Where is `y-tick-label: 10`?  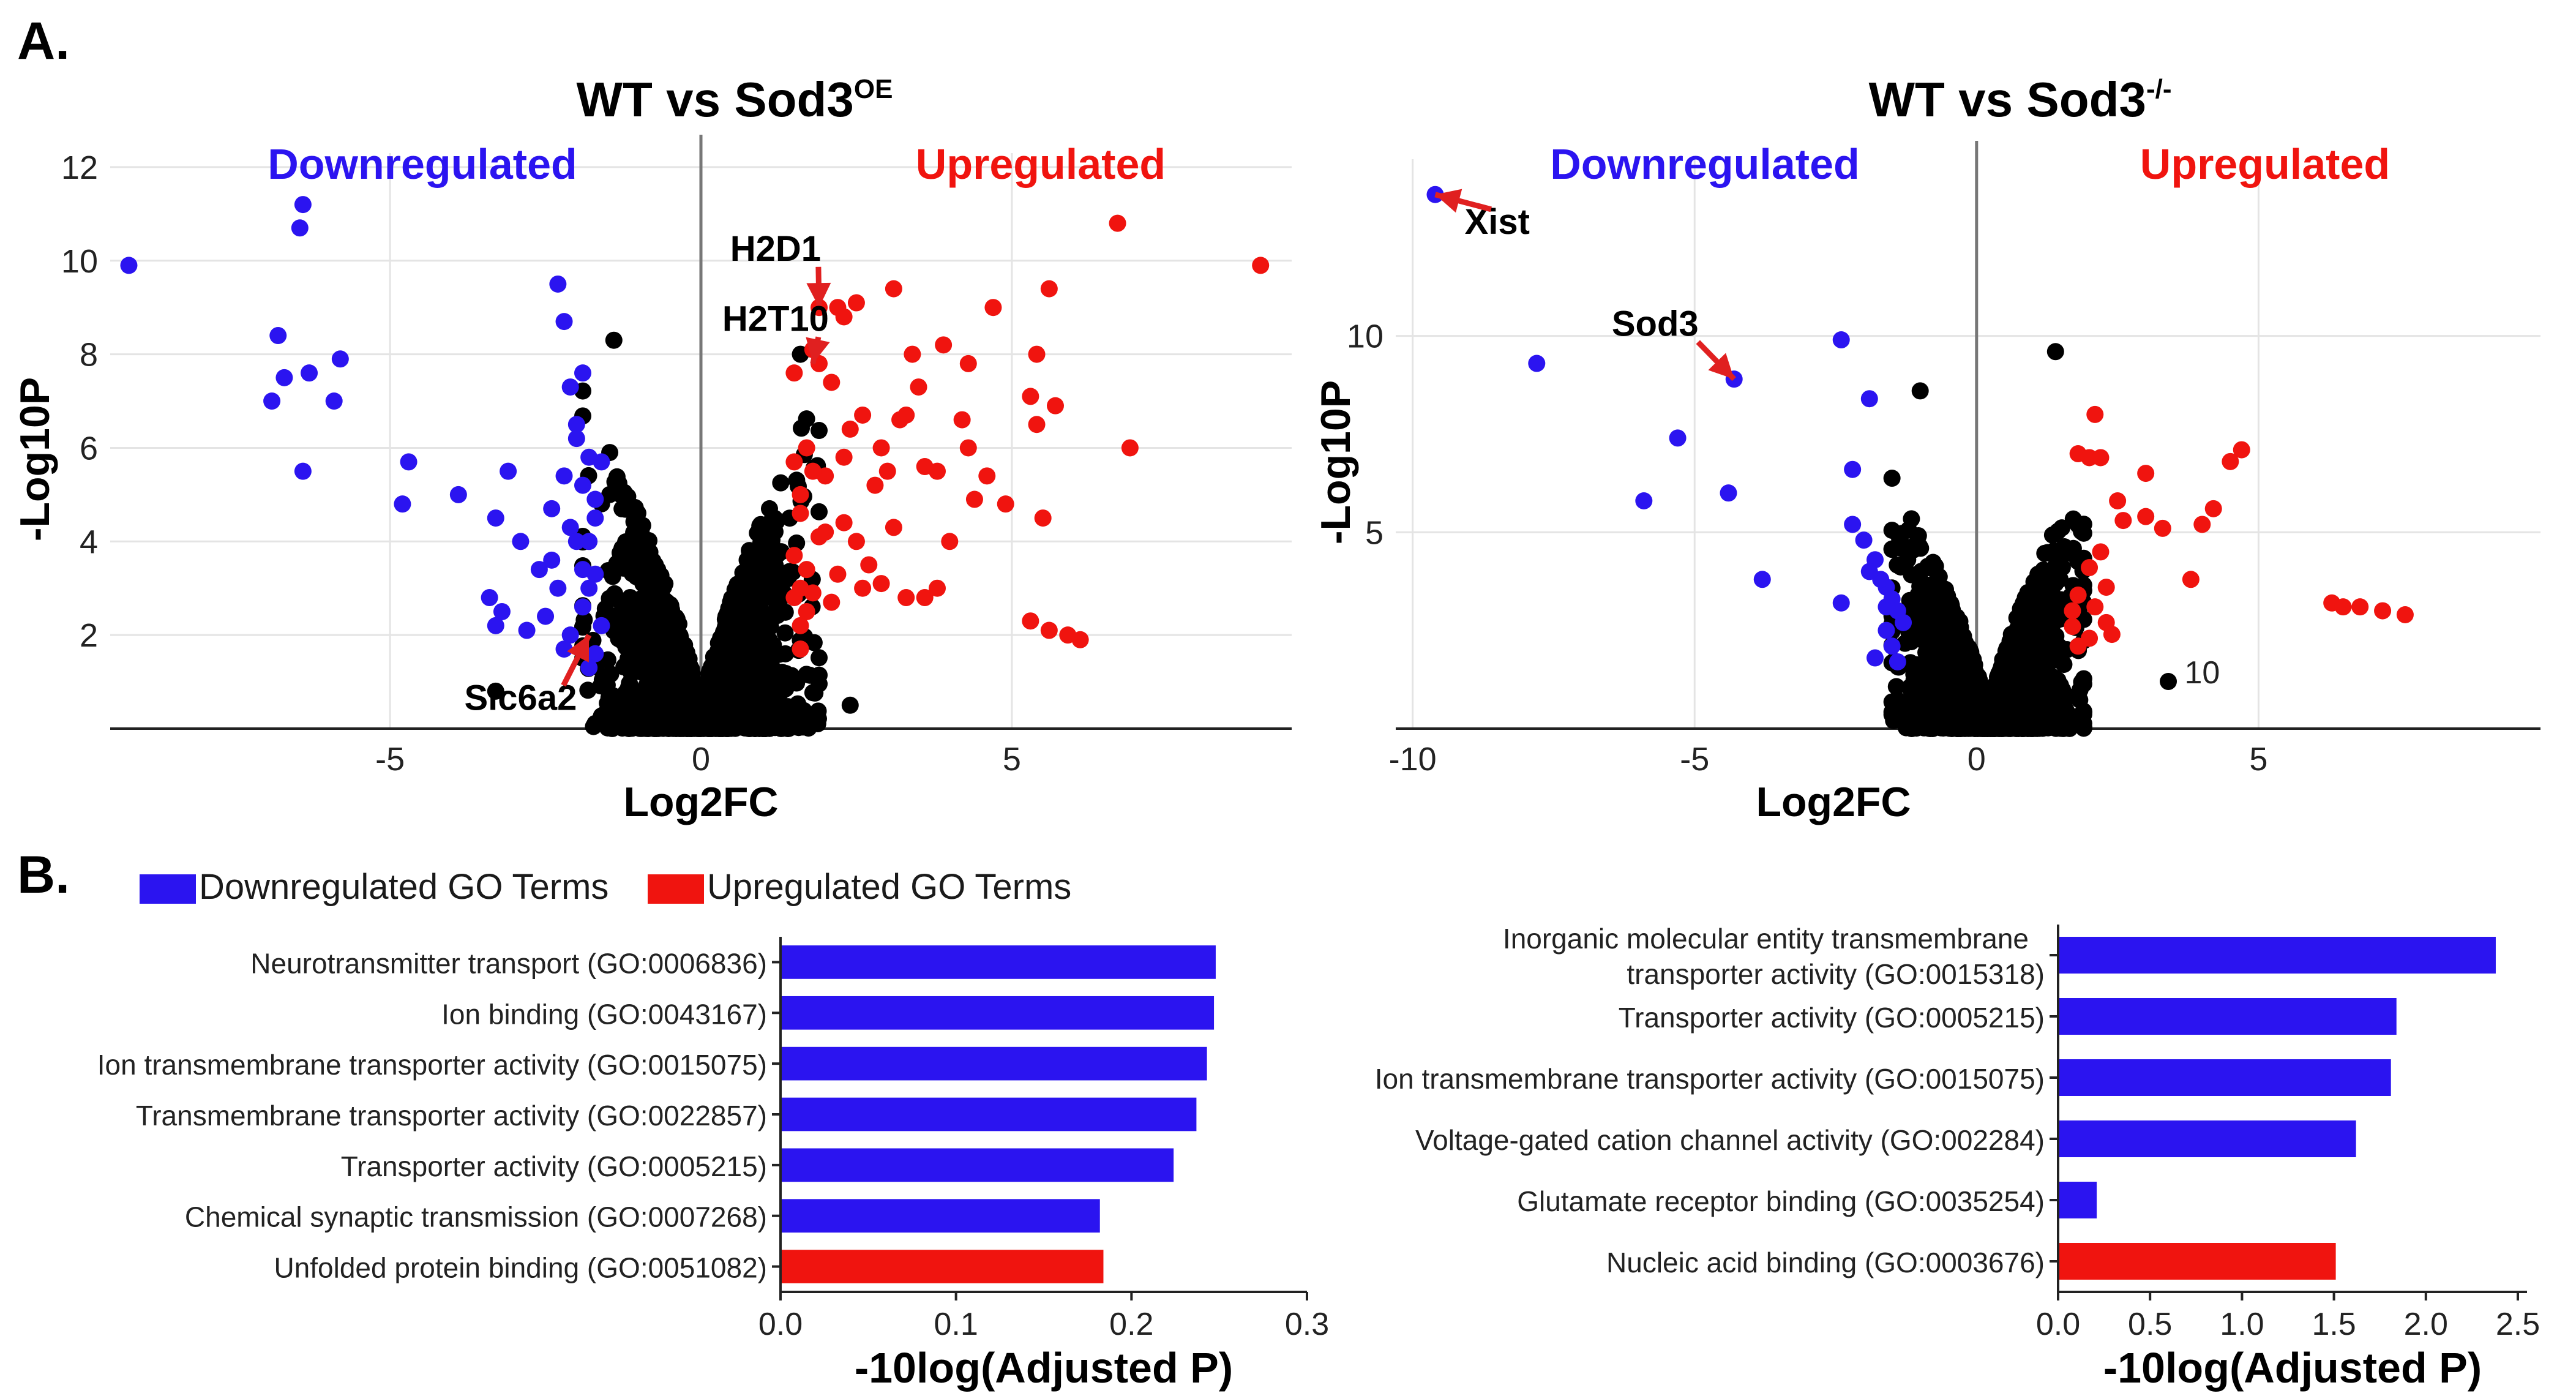
y-tick-label: 10 is located at coordinates (1365, 337).